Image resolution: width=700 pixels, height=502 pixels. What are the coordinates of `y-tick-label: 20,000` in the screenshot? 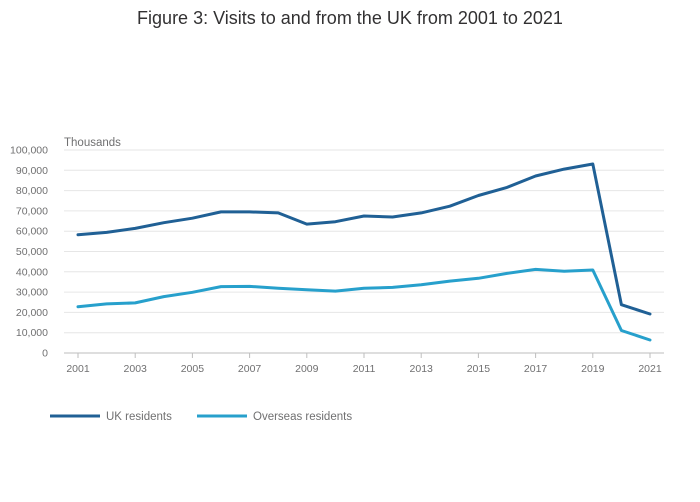 It's located at (32, 313).